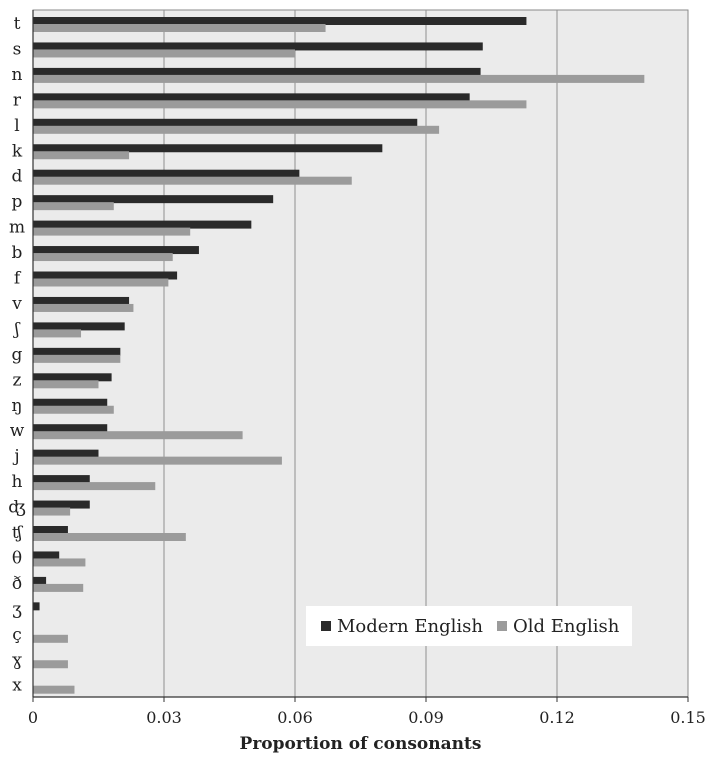 The image size is (714, 762). What do you see at coordinates (17, 660) in the screenshot?
I see `category-label: ɣ` at bounding box center [17, 660].